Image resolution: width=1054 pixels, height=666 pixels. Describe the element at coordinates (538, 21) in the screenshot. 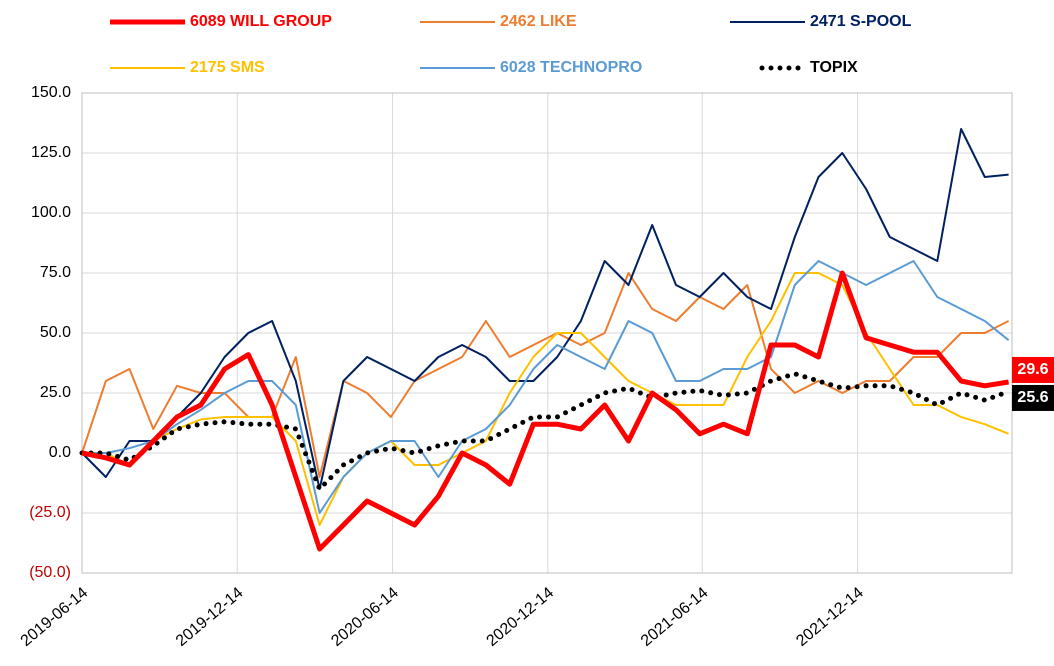

I see `legend-label: 2462 LIKE` at that location.